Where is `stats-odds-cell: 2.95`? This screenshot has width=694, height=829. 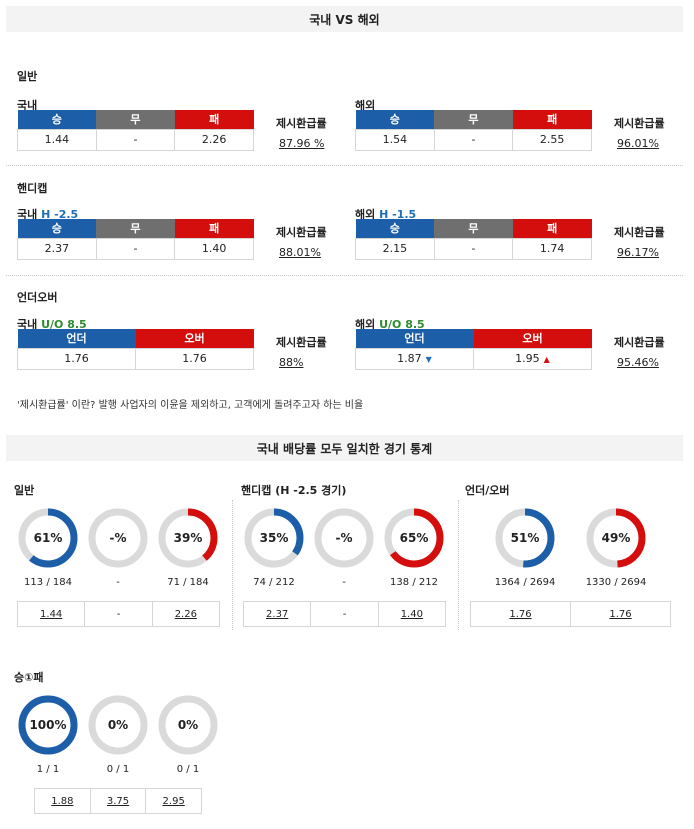 stats-odds-cell: 2.95 is located at coordinates (173, 801).